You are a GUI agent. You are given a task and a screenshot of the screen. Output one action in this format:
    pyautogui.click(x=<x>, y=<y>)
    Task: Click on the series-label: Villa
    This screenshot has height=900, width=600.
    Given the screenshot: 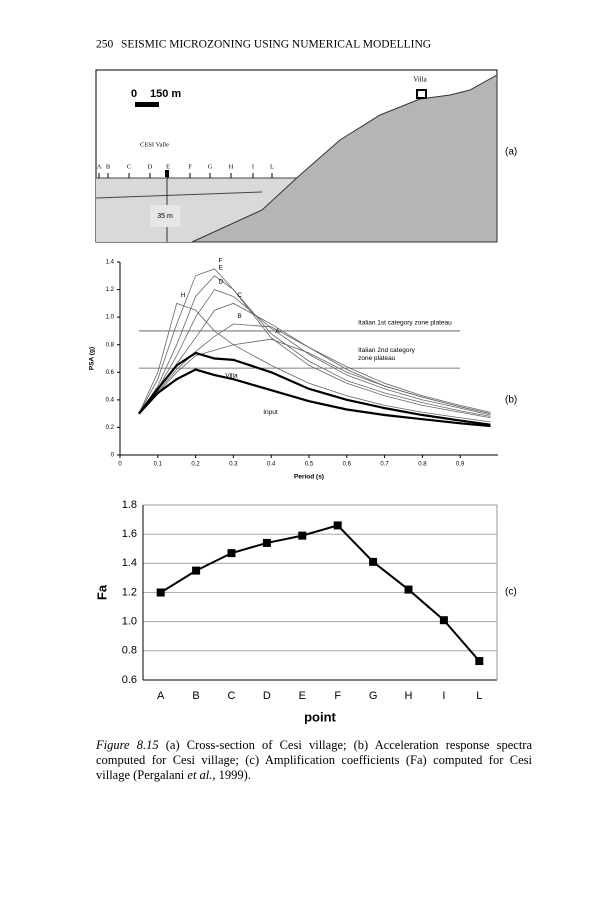 What is the action you would take?
    pyautogui.click(x=231, y=376)
    